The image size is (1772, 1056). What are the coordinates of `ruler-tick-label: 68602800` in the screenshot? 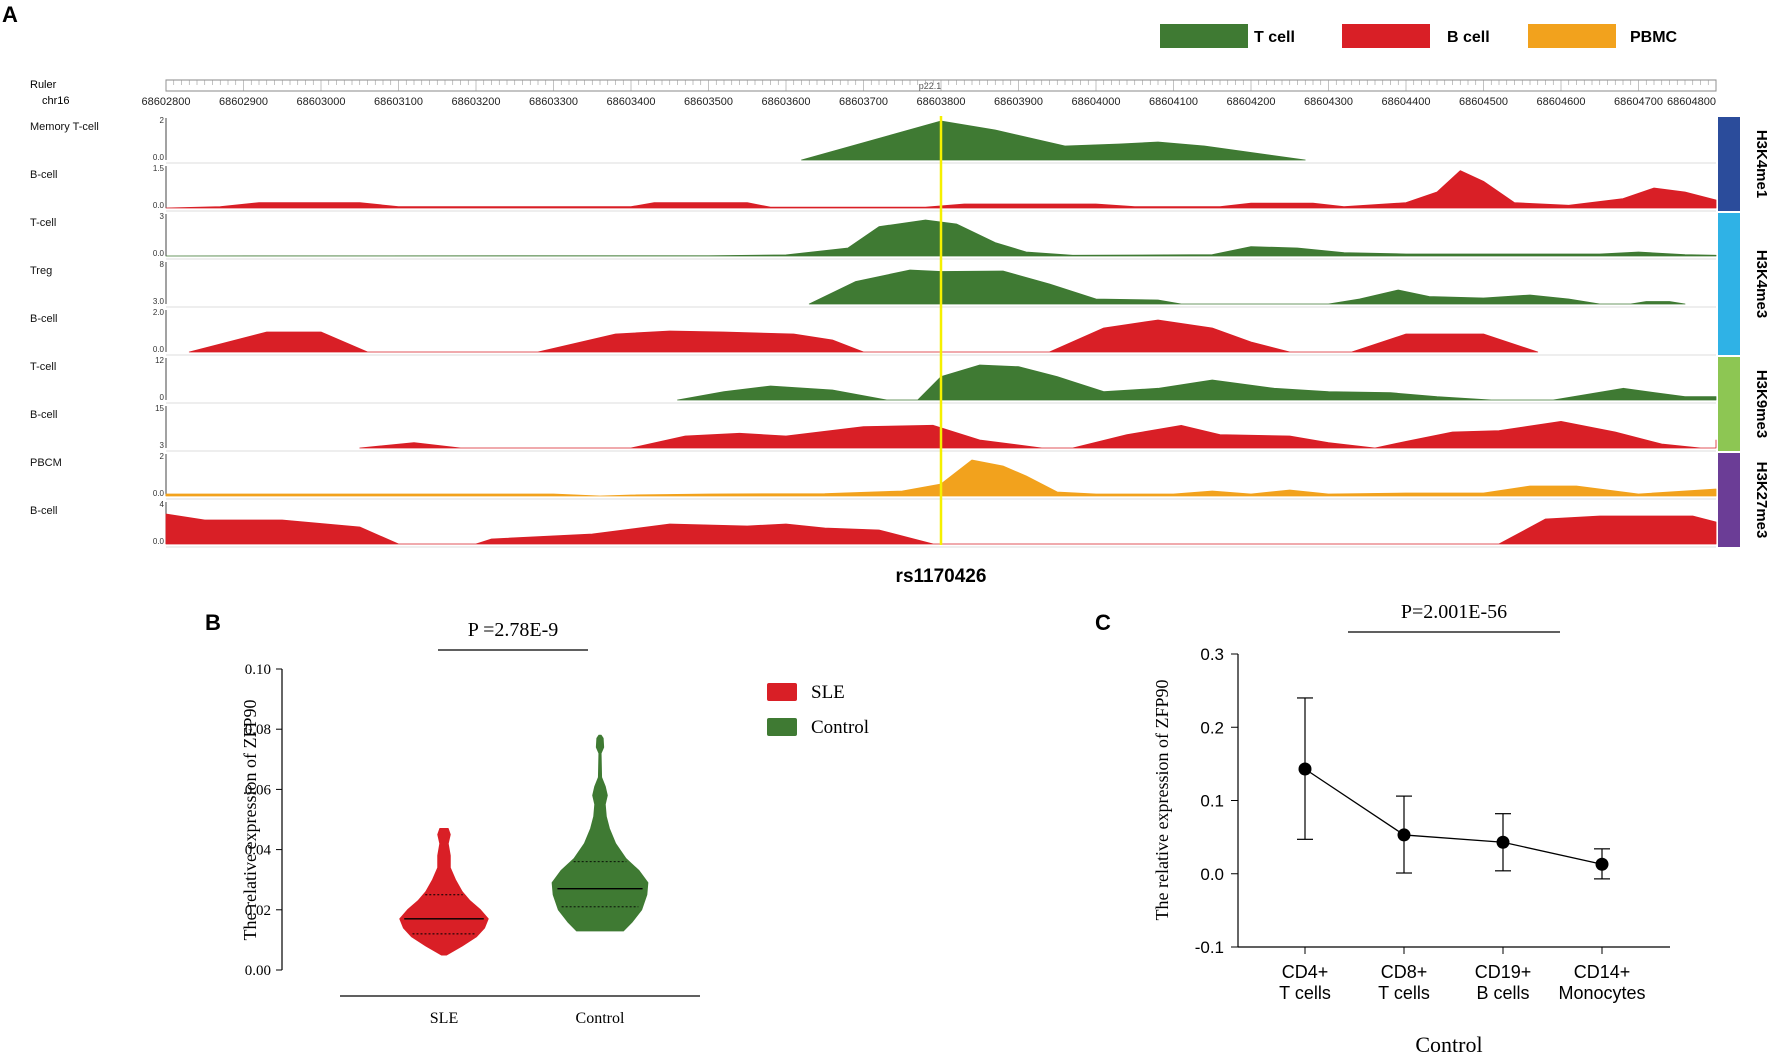 It's located at (166, 102).